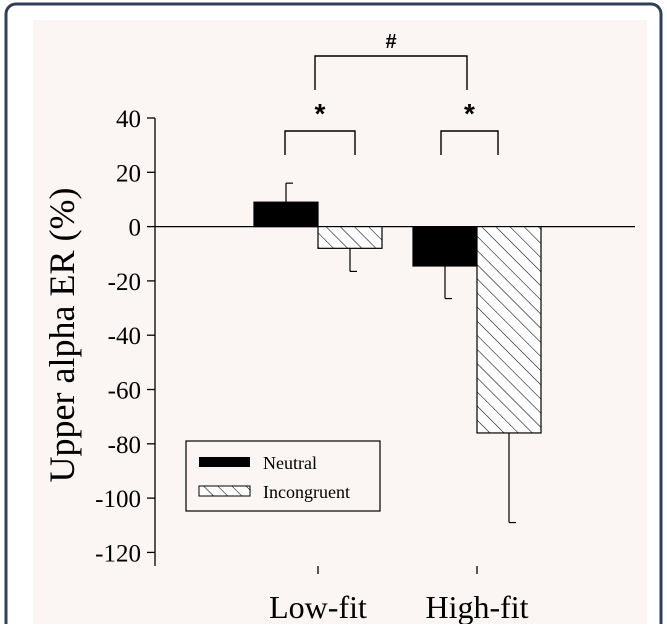  Describe the element at coordinates (318, 606) in the screenshot. I see `x-tick-label: Low-fit` at that location.